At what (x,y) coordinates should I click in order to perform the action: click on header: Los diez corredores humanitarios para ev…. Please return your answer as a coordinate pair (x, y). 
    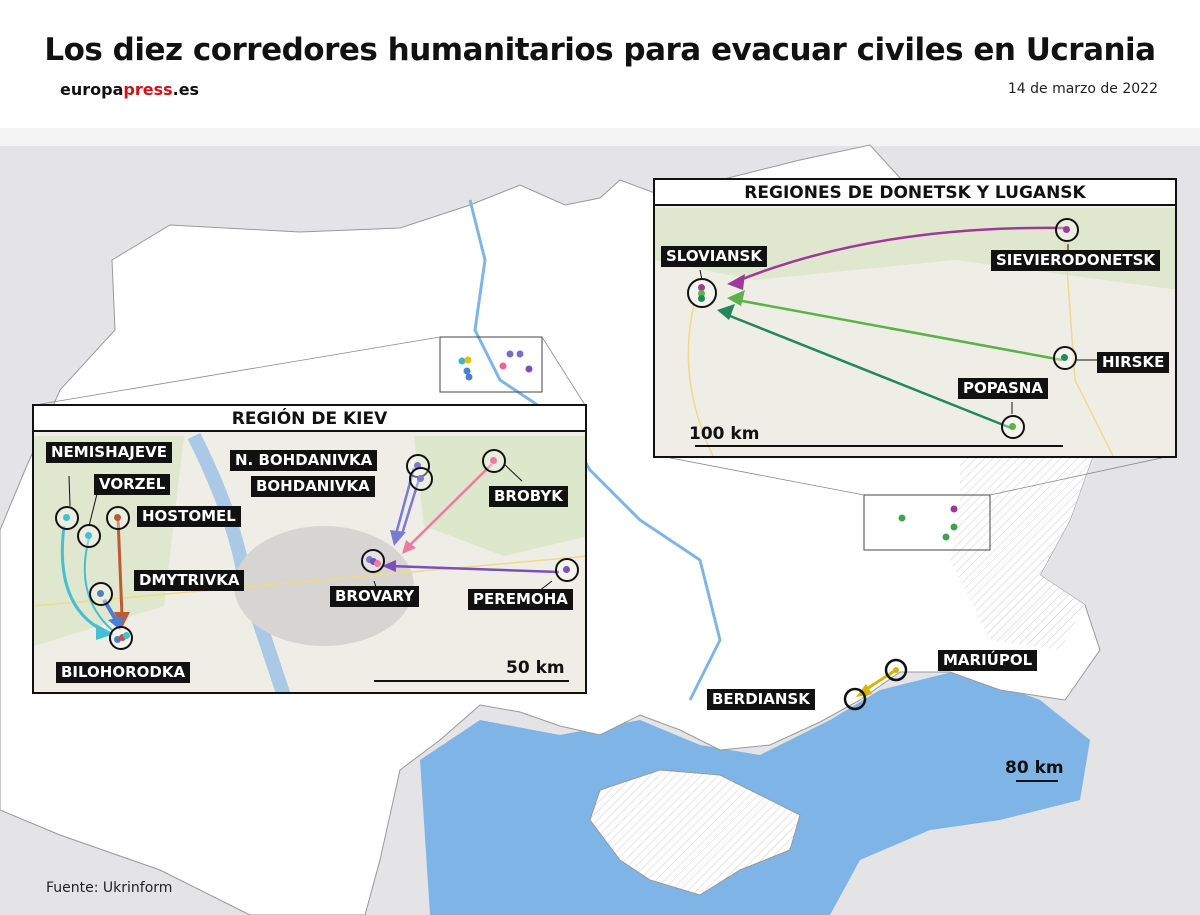
    Looking at the image, I should click on (600, 64).